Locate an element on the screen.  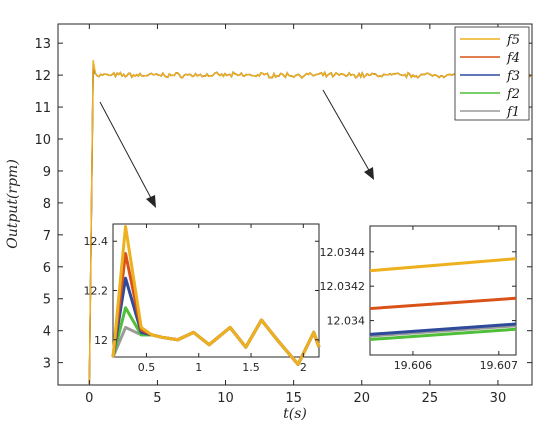
inset-series-f2 is located at coordinates (443, 334).